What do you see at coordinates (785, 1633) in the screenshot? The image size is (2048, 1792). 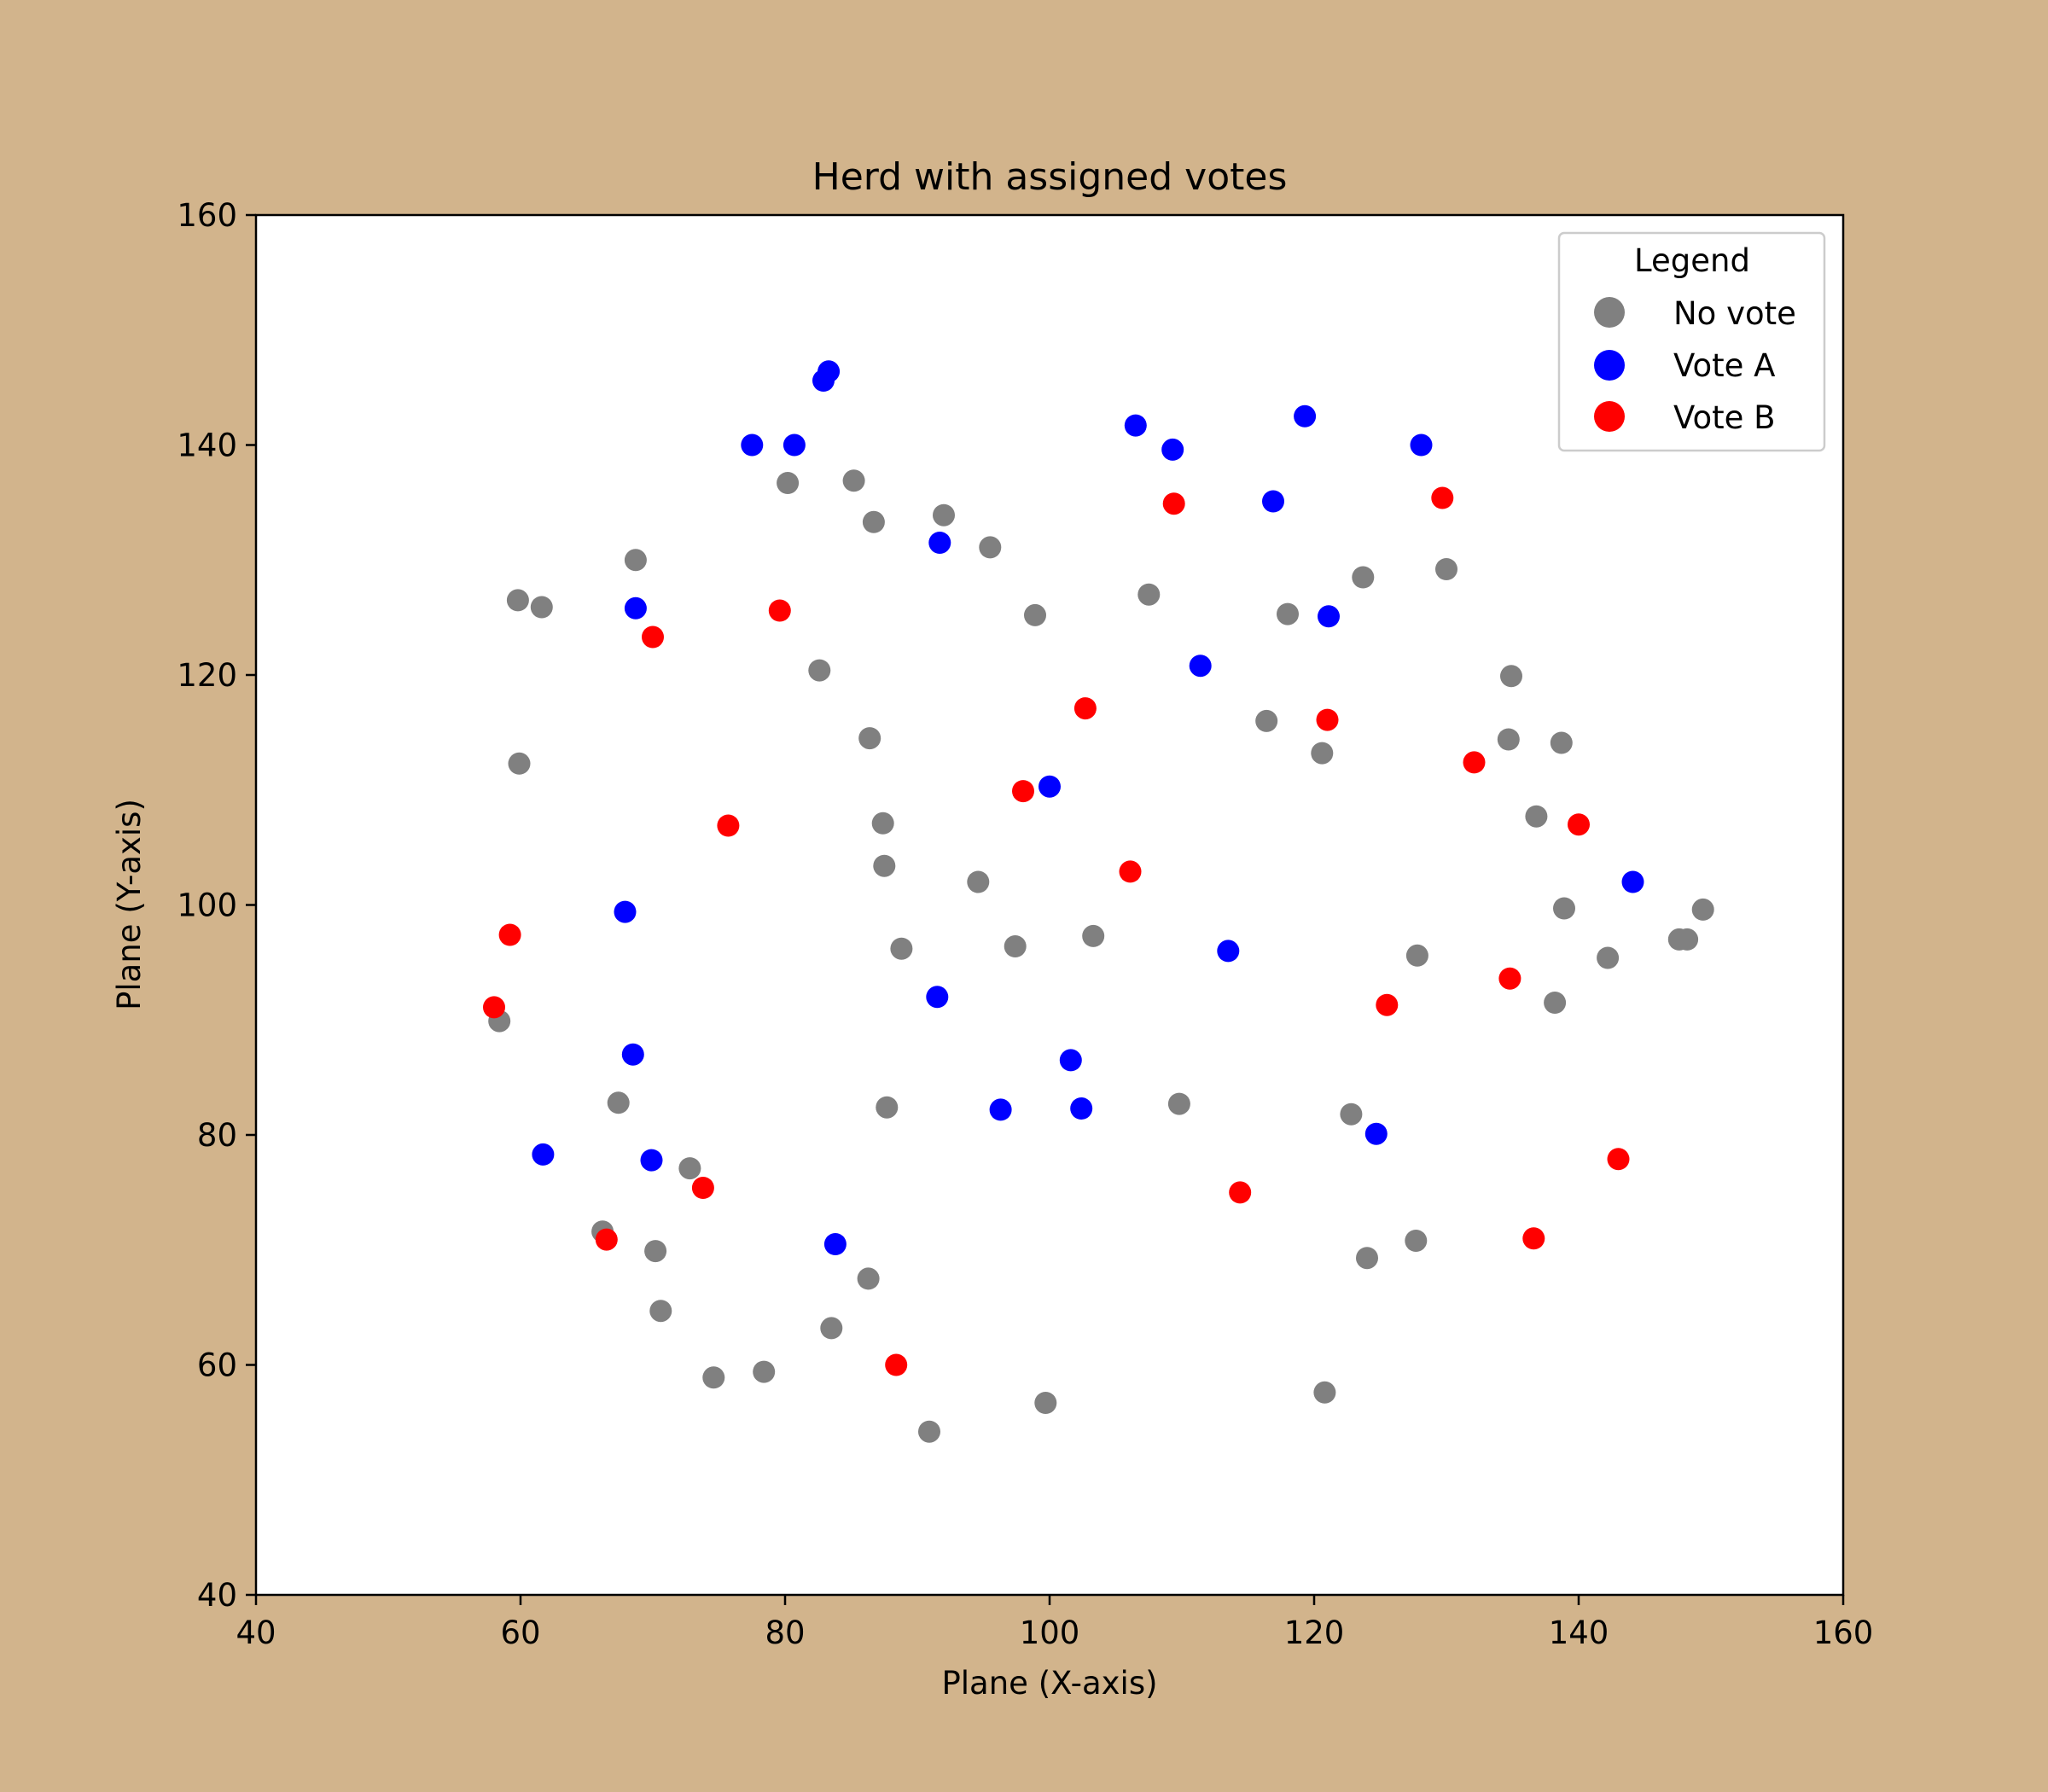 I see `x-tick-label: 80` at bounding box center [785, 1633].